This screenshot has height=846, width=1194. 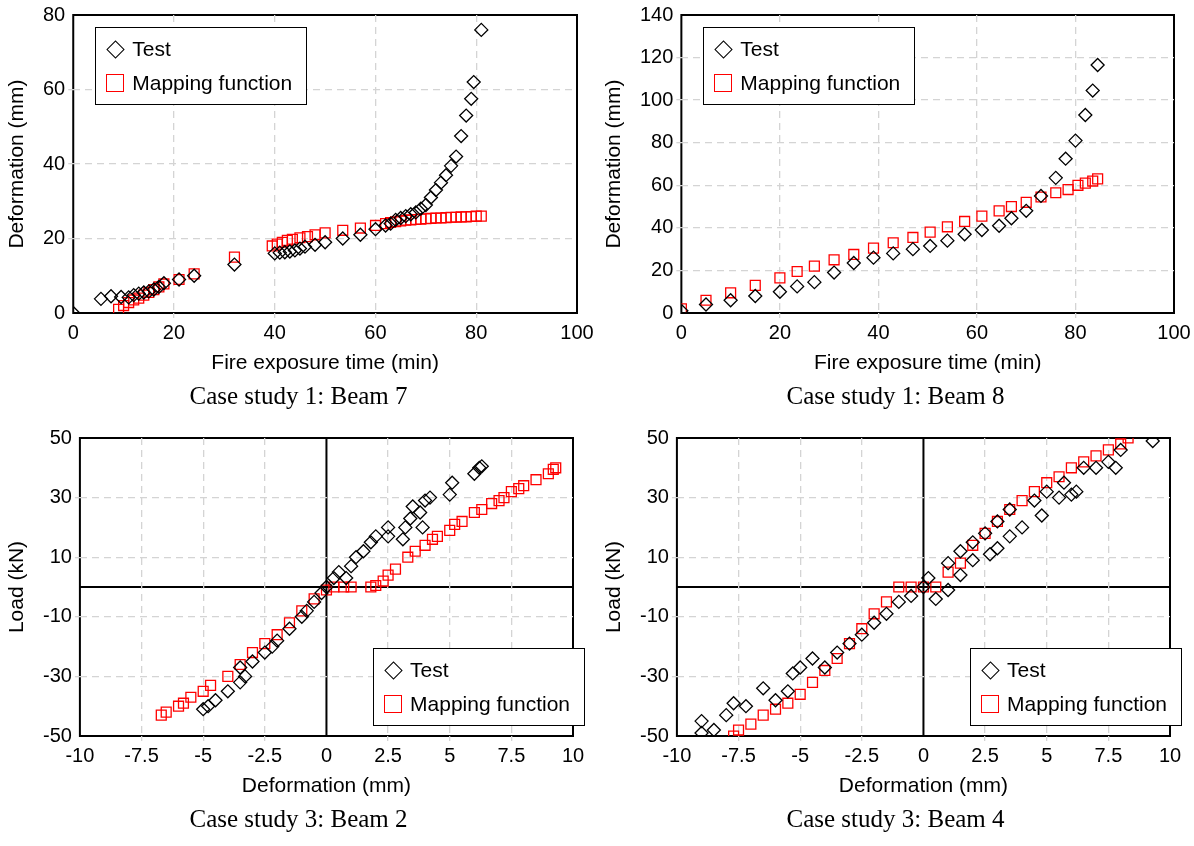 I want to click on text: Case study 3: Beam 4, so click(x=895, y=819).